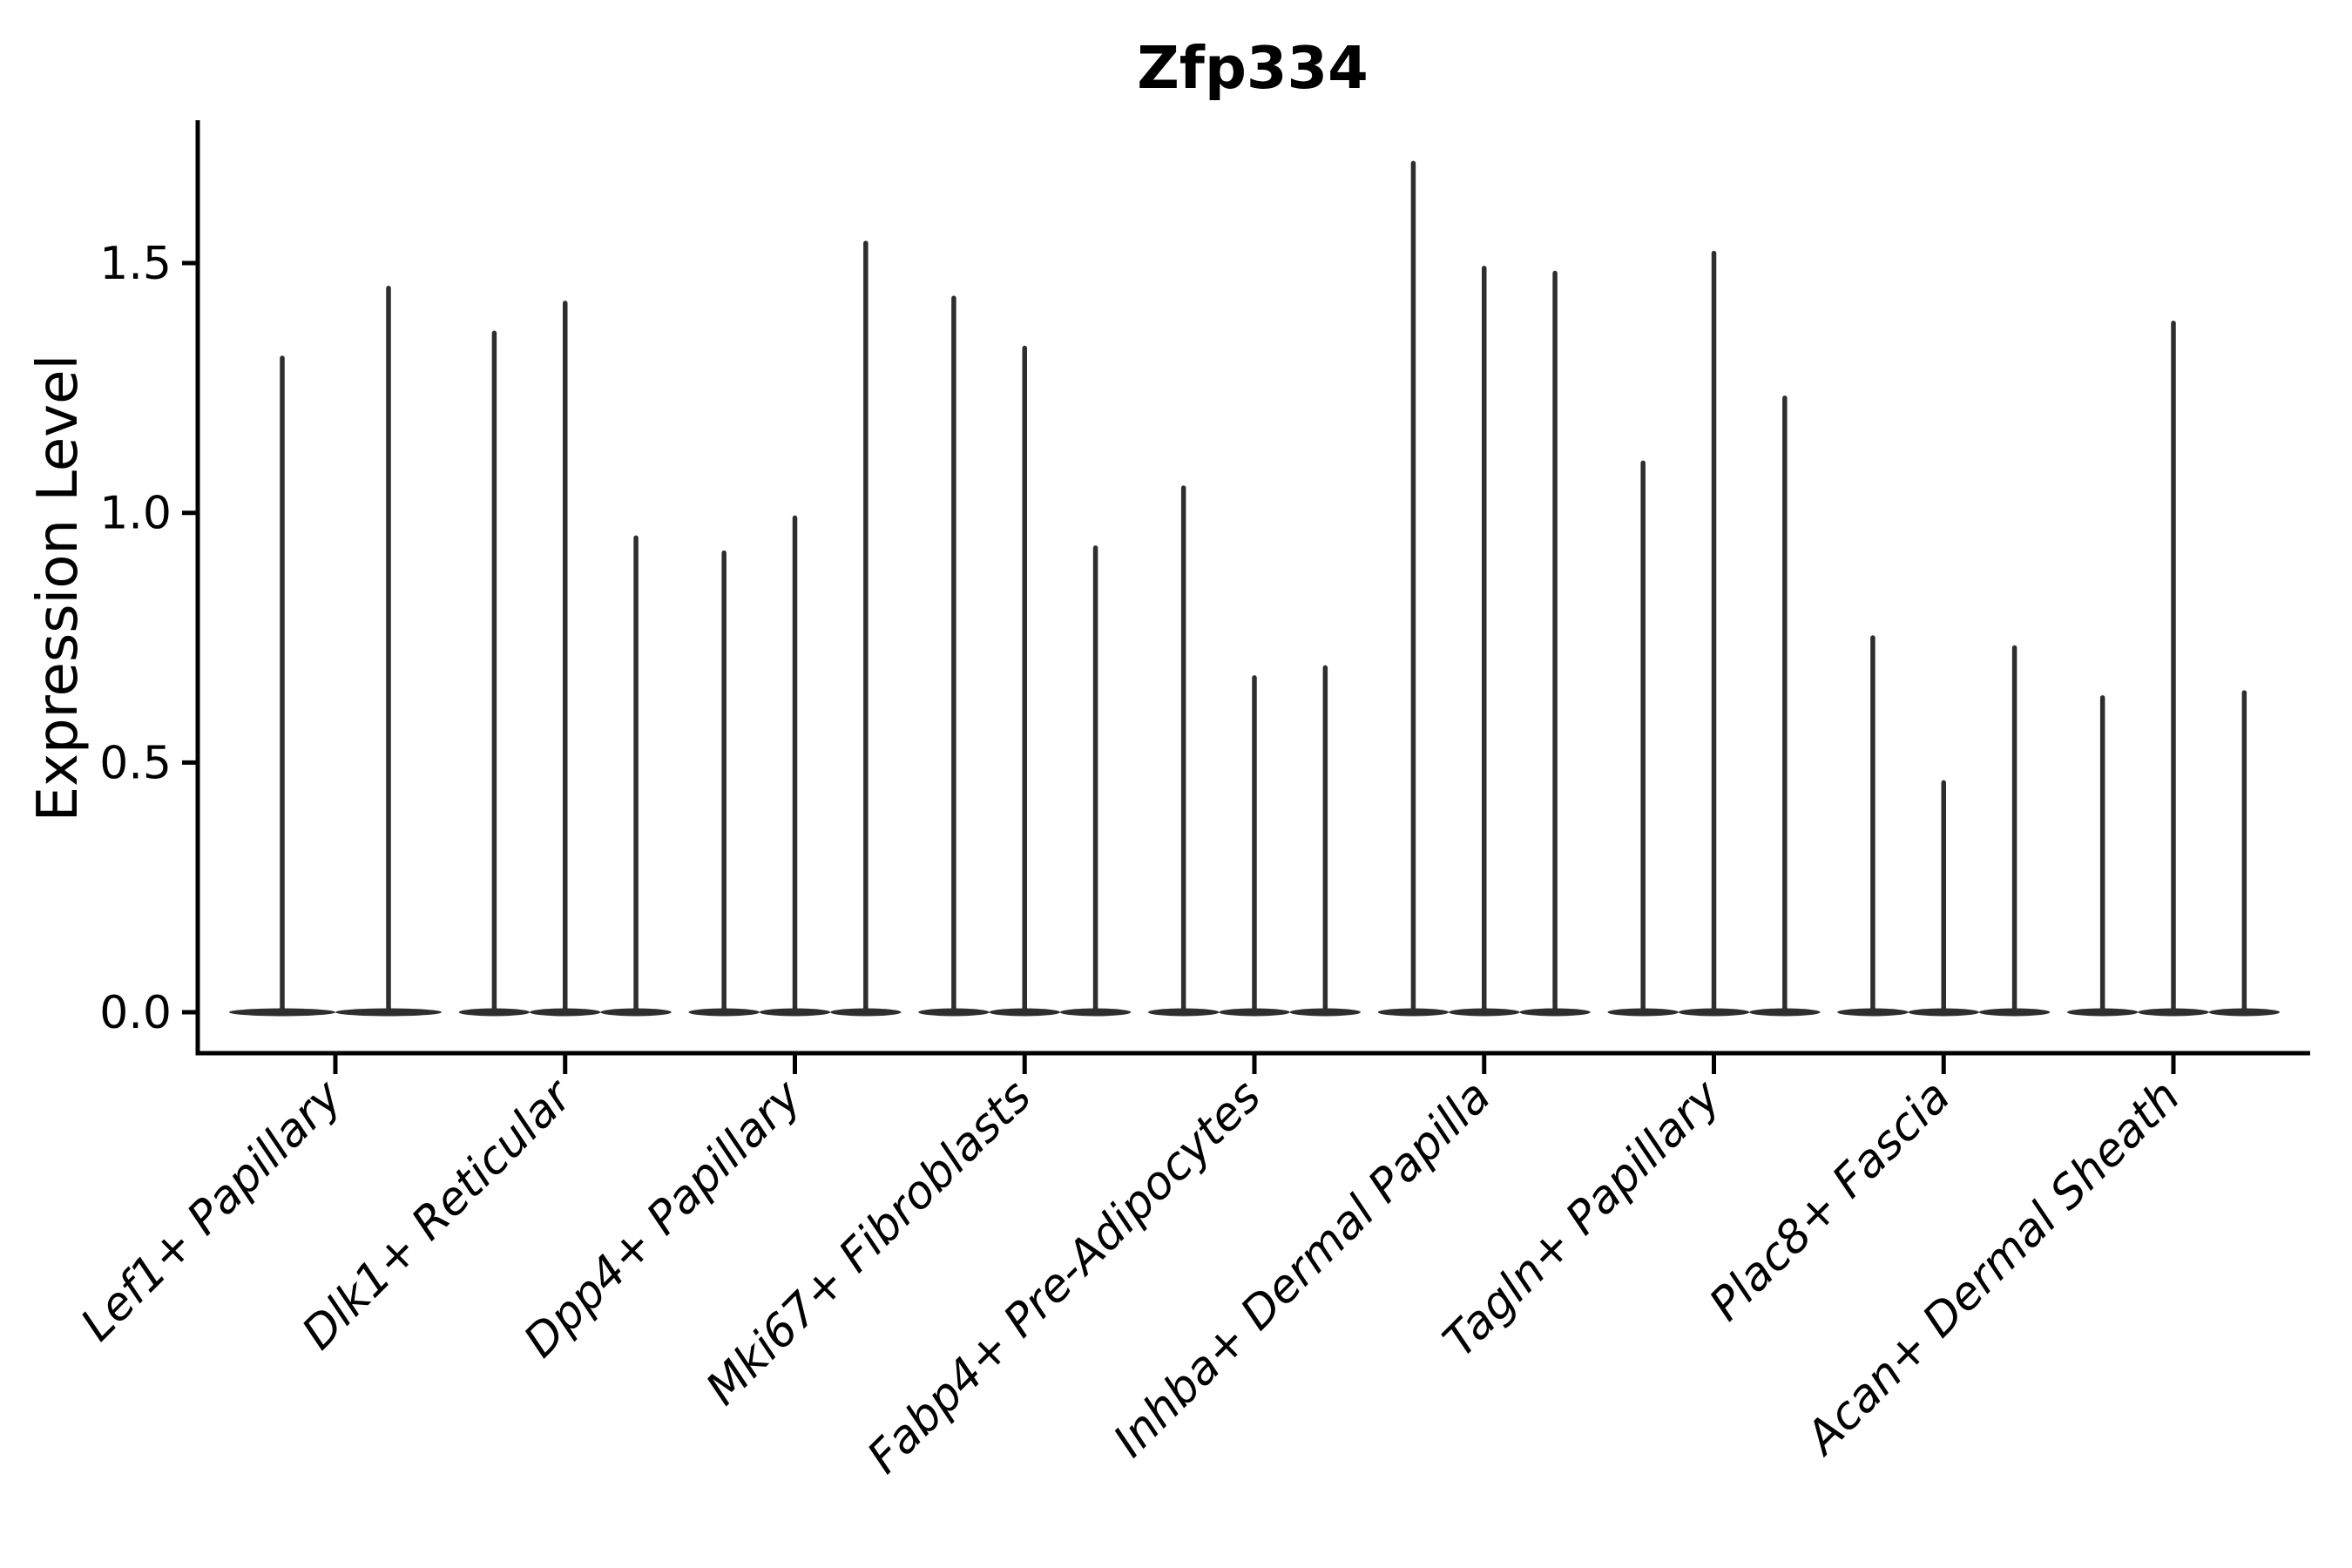 This screenshot has height=1568, width=2352. I want to click on y-axis-ticks: 0.0 0.5 1.0 1.5, so click(148, 638).